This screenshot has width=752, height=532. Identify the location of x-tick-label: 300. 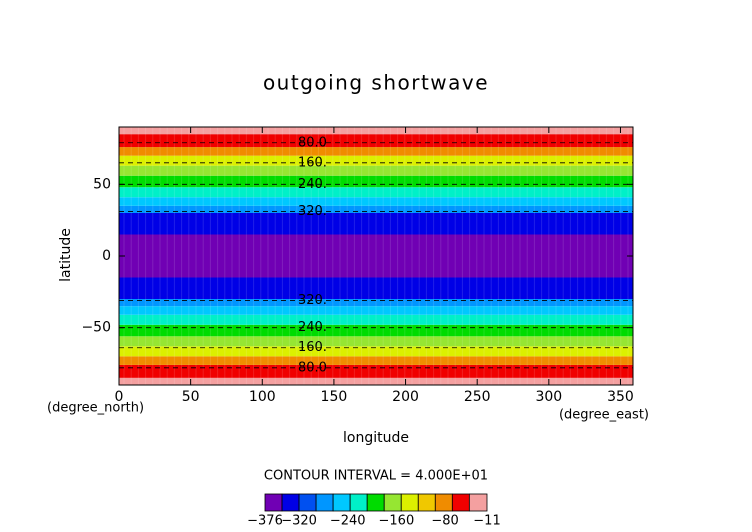
(548, 397).